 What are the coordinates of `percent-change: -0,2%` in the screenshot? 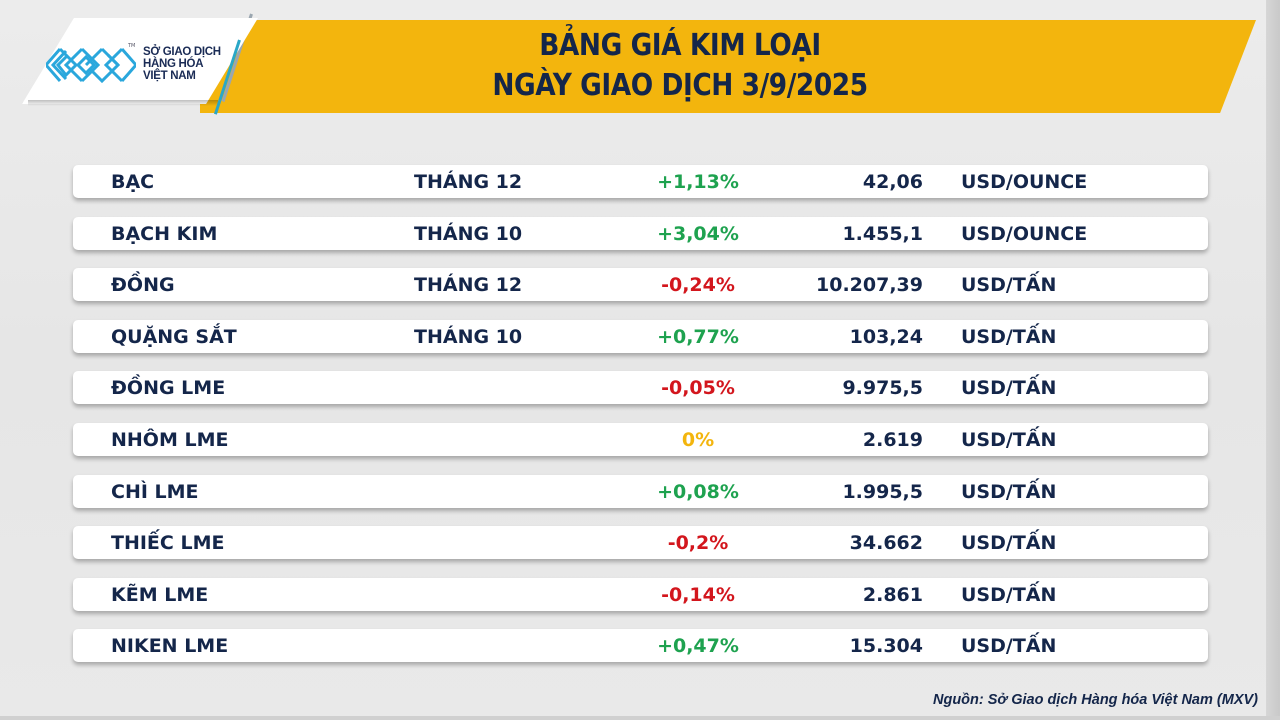 It's located at (698, 543).